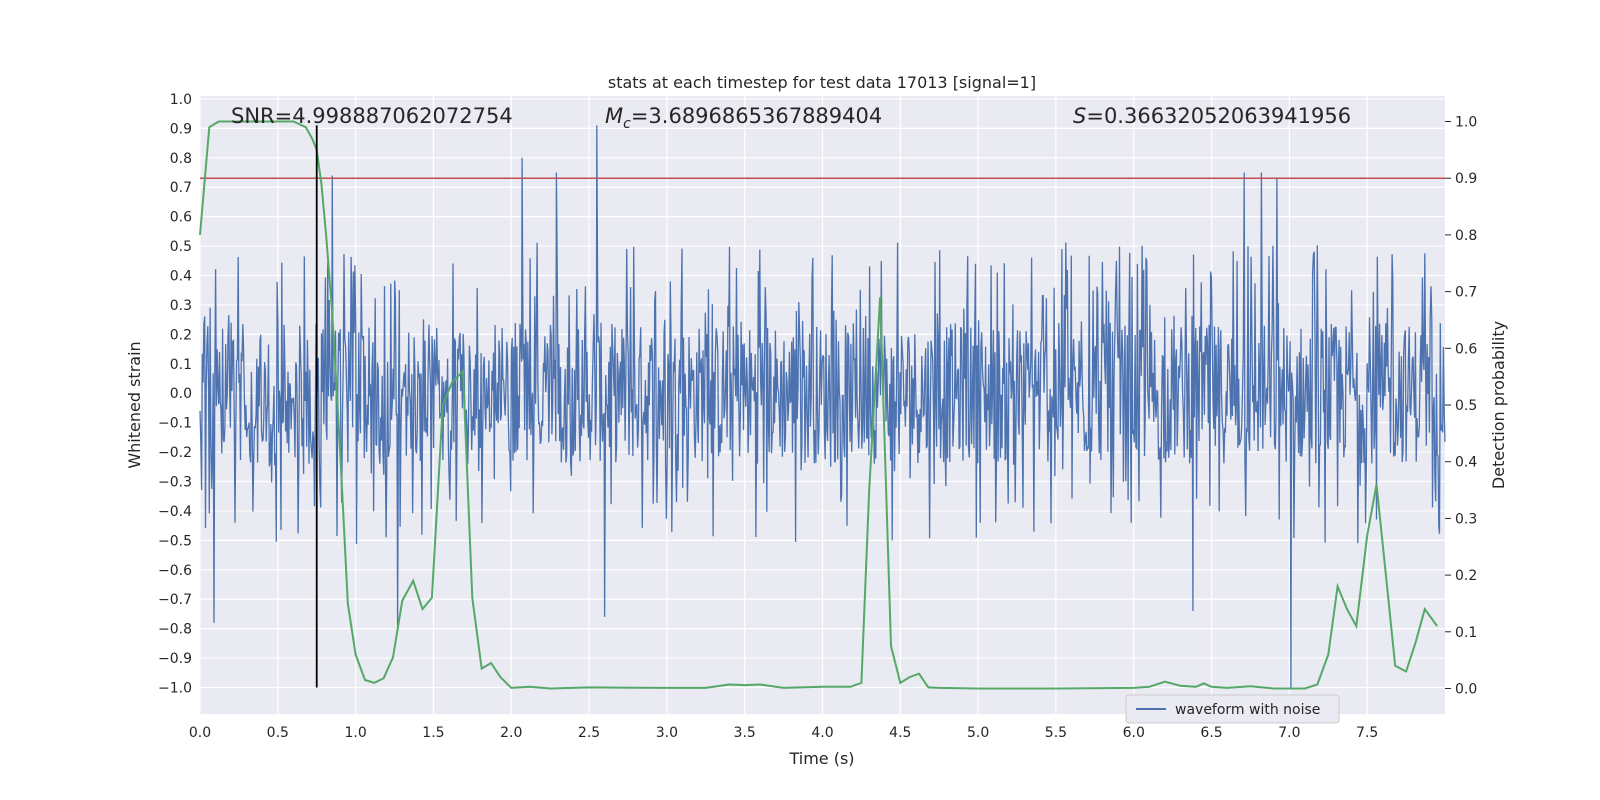 The width and height of the screenshot is (1600, 800). I want to click on y2-tick-label: 0.2, so click(1466, 576).